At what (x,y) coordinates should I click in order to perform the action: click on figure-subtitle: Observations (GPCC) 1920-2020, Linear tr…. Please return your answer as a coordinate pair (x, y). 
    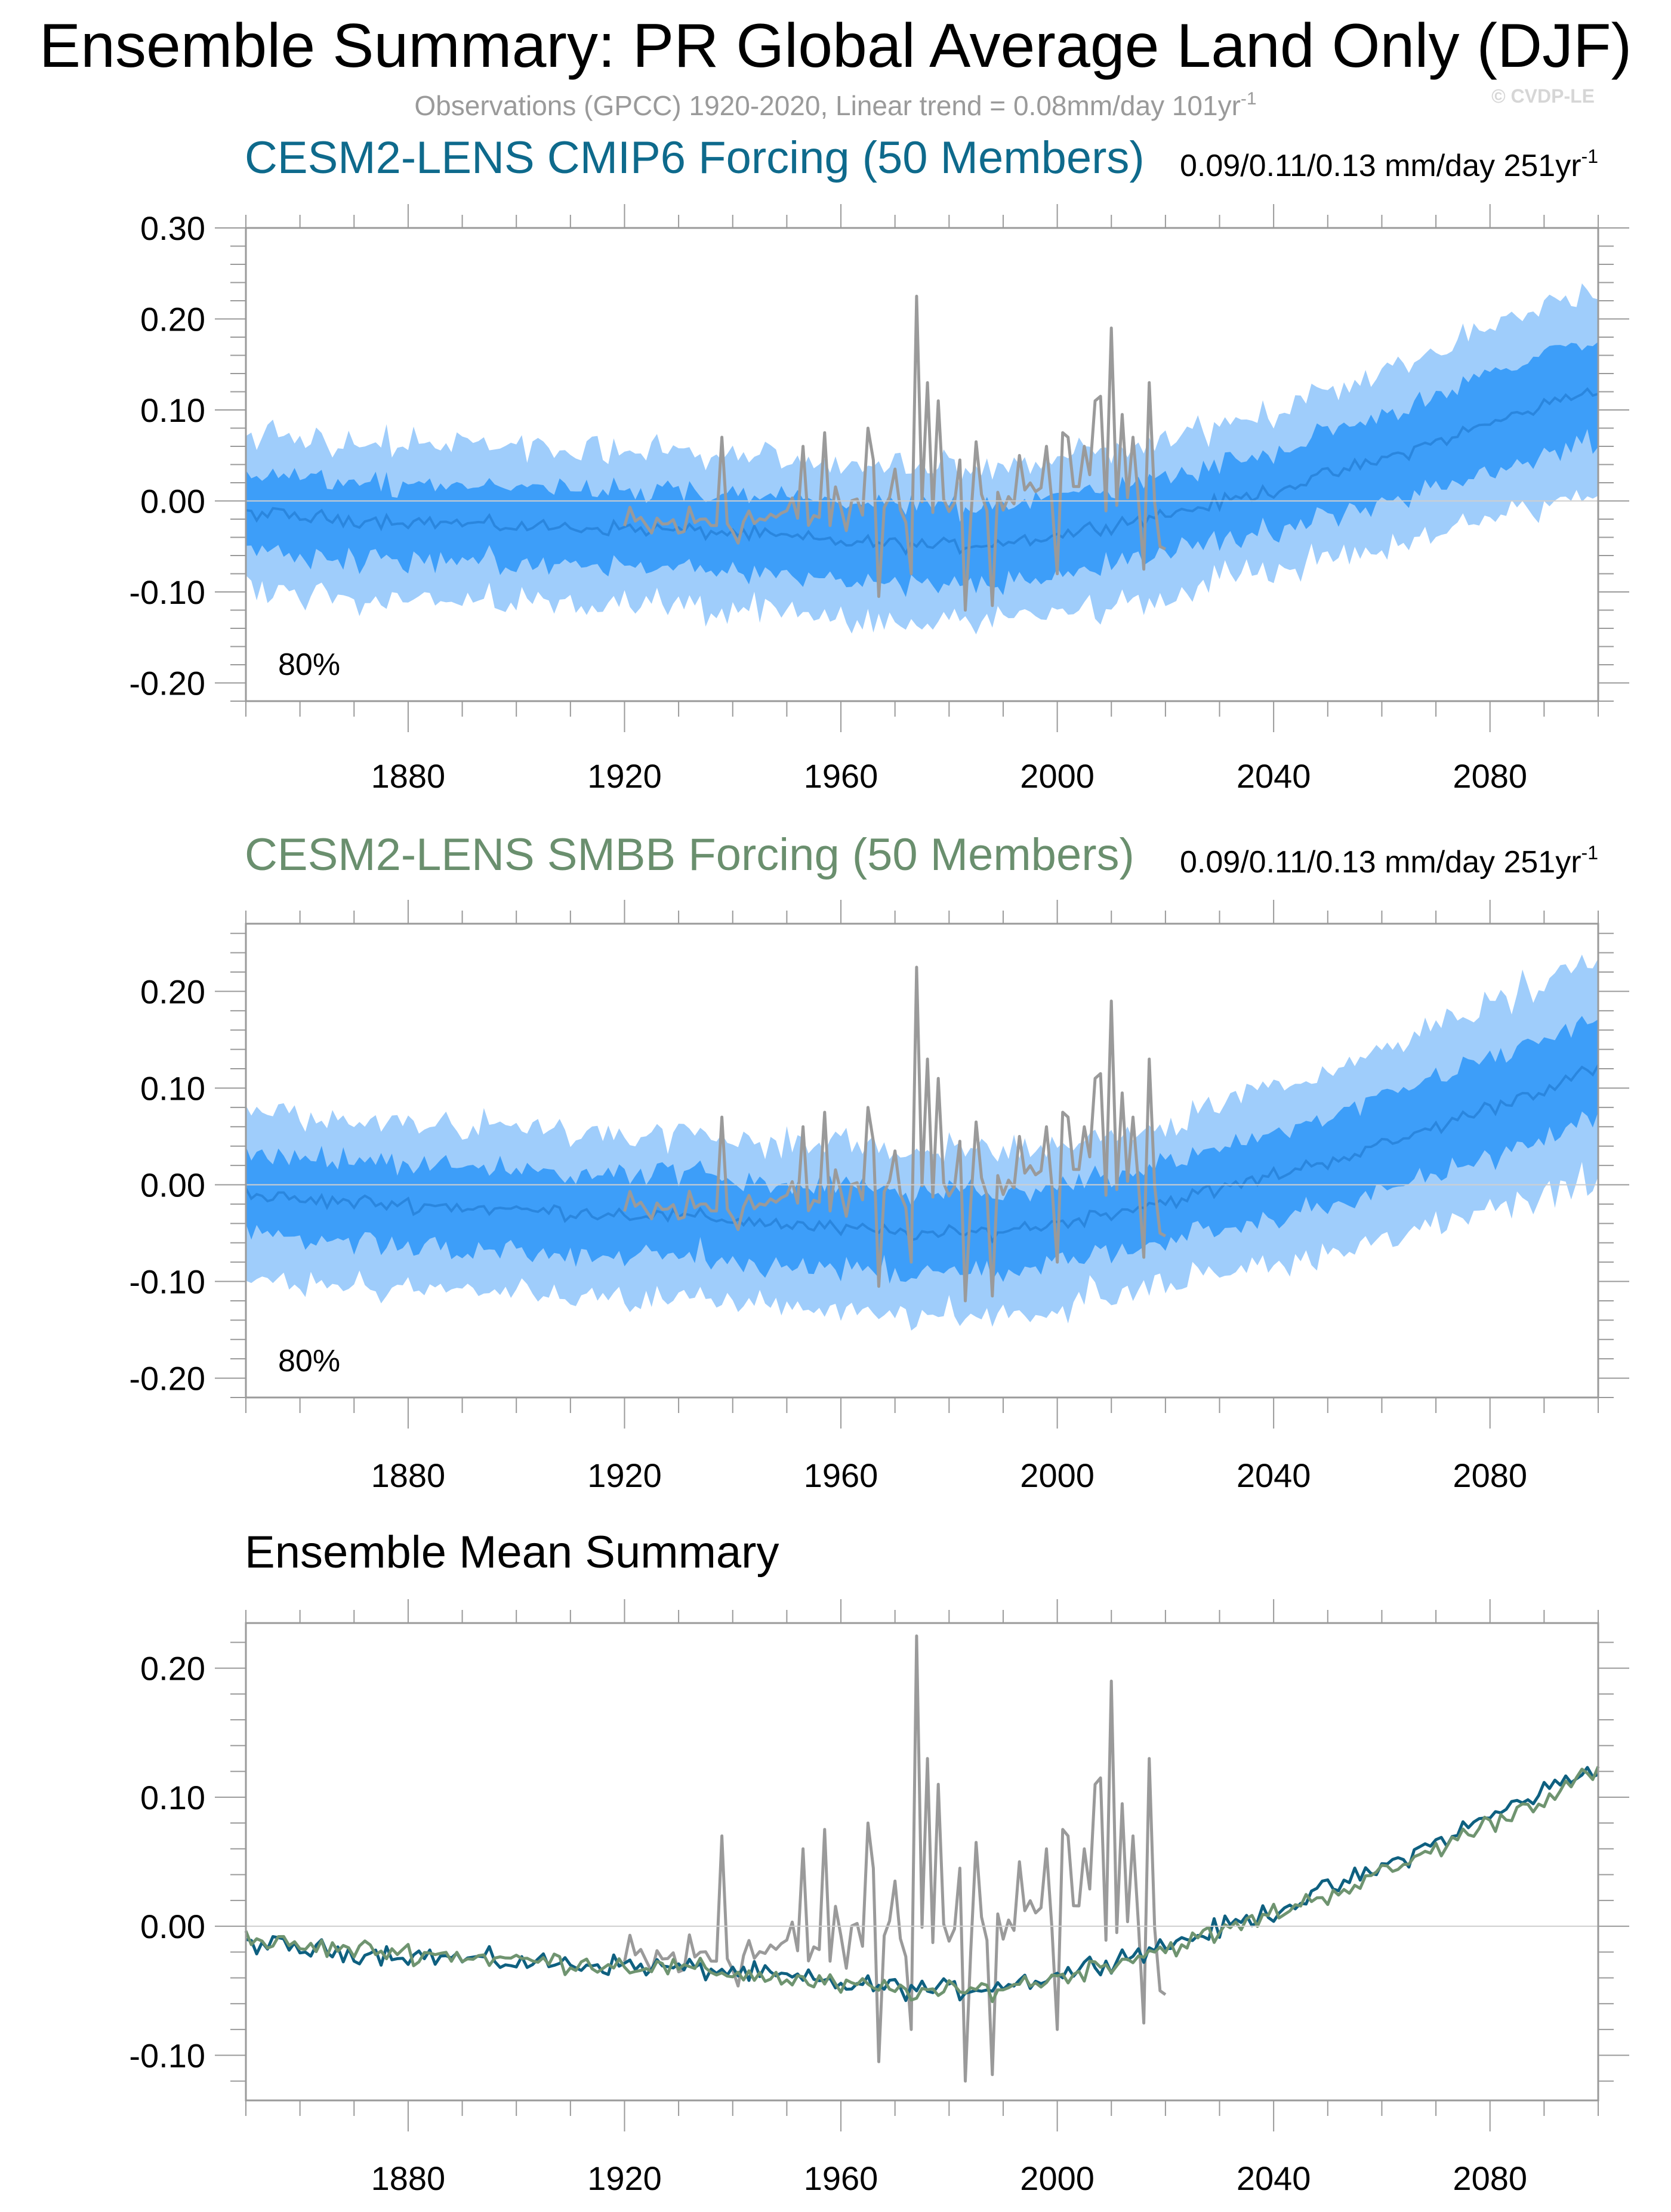
    Looking at the image, I should click on (835, 105).